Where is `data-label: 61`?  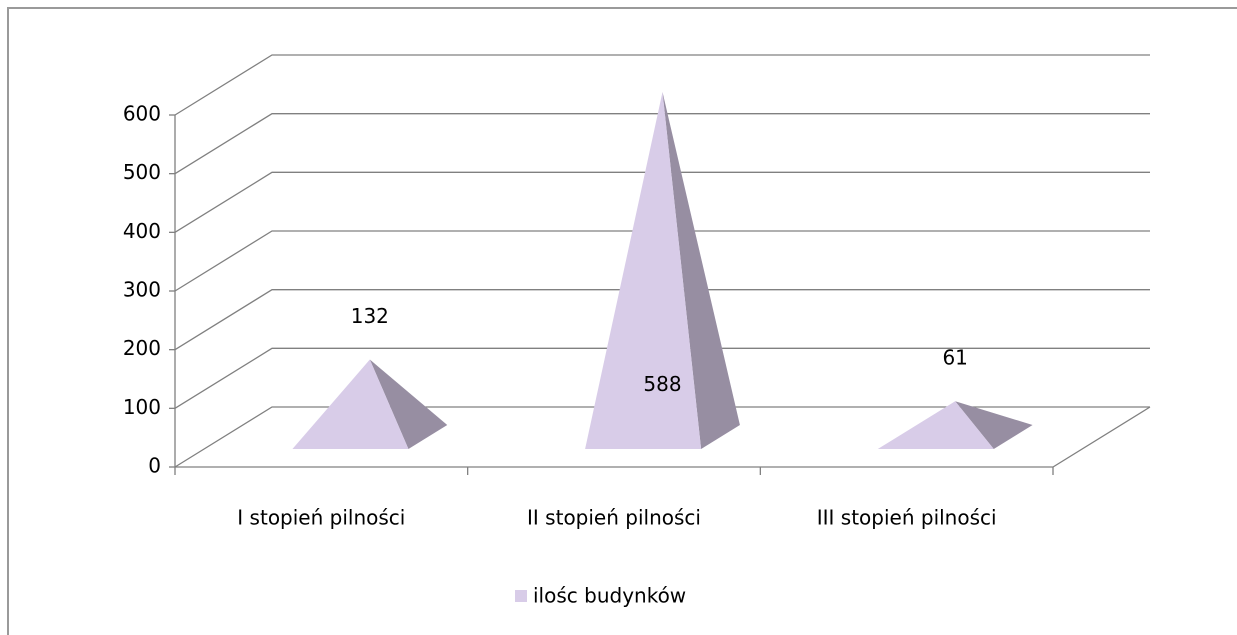 data-label: 61 is located at coordinates (954, 358).